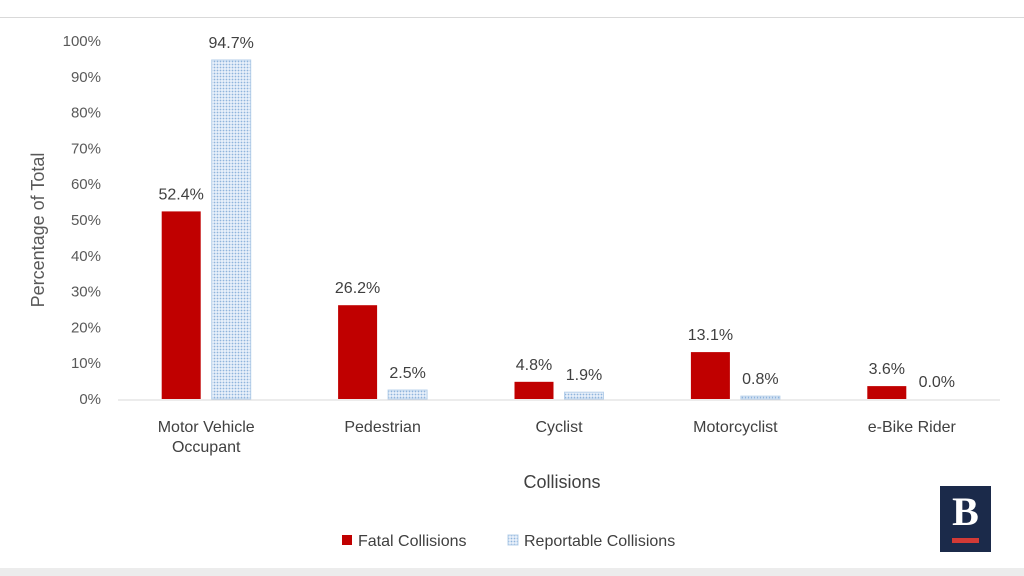 This screenshot has height=576, width=1024. I want to click on x-tick-label: Motor Vehicle, so click(206, 427).